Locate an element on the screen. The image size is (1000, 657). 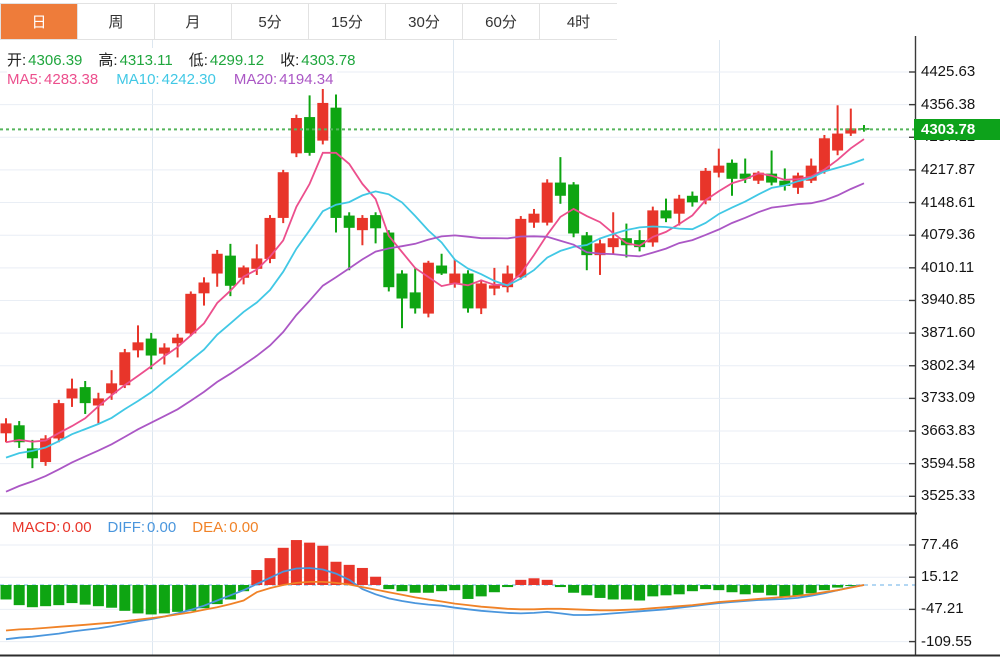
price-tick: 3940.85 is located at coordinates (948, 299).